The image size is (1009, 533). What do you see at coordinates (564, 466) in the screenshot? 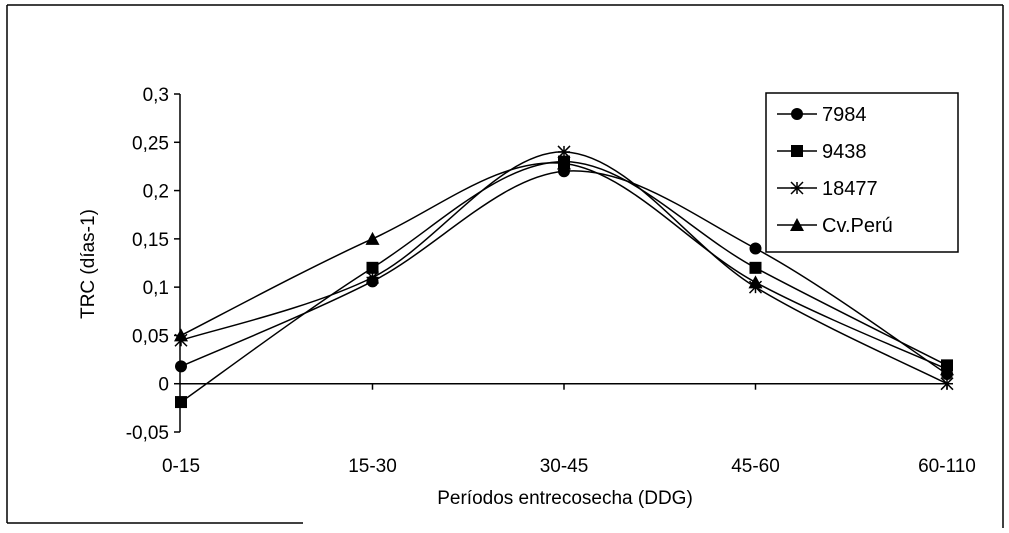
I see `x-tick-label: 30-45` at bounding box center [564, 466].